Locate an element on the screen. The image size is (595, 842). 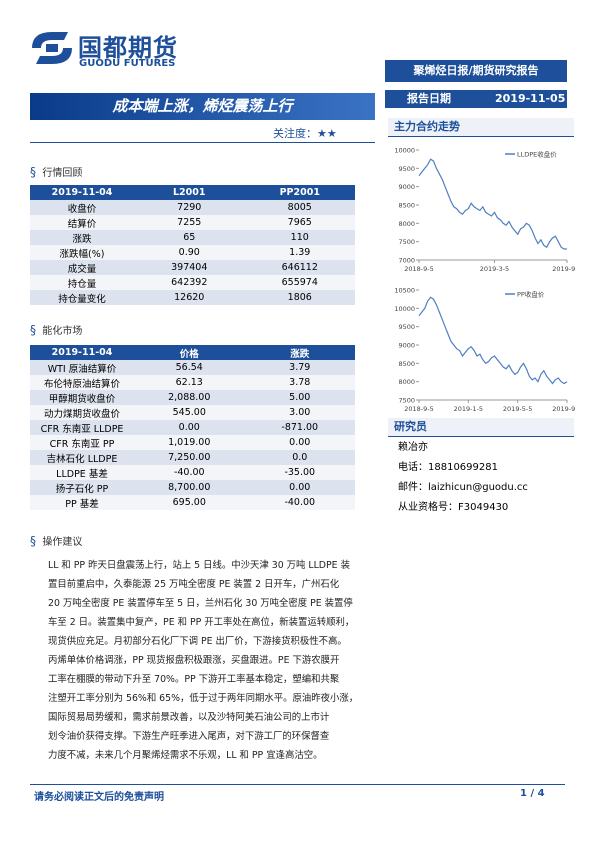
table-row: WTI 原油结算价 56.54 3.79 is located at coordinates (192, 367).